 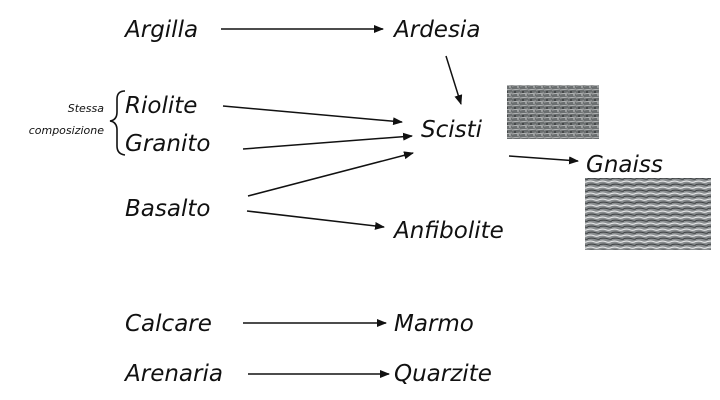 I want to click on rock-basalto: Basalto, so click(x=167, y=209).